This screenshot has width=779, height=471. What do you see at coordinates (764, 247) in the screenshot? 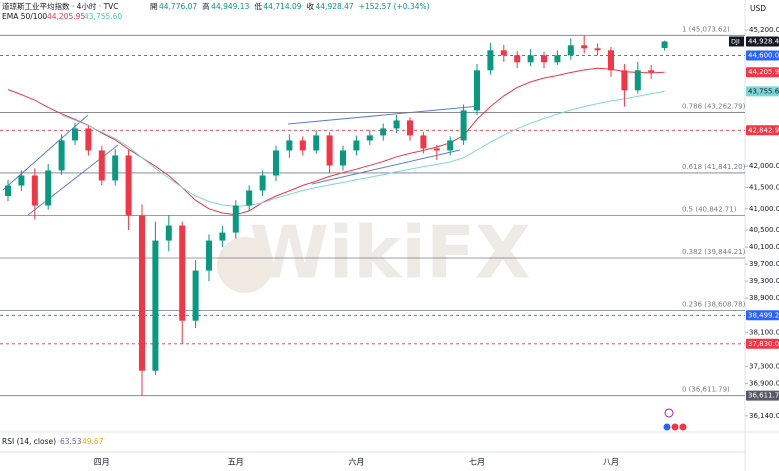
I see `y-tick-label: 40,100.00` at bounding box center [764, 247].